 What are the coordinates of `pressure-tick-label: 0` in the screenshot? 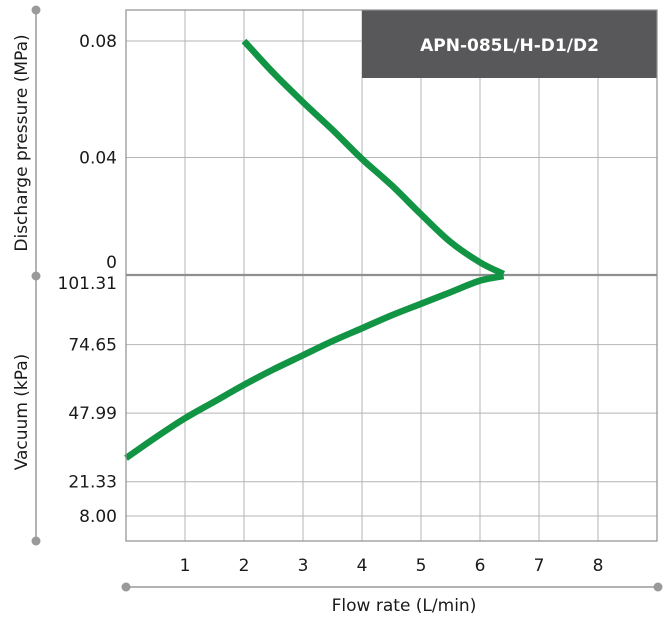 It's located at (111, 263).